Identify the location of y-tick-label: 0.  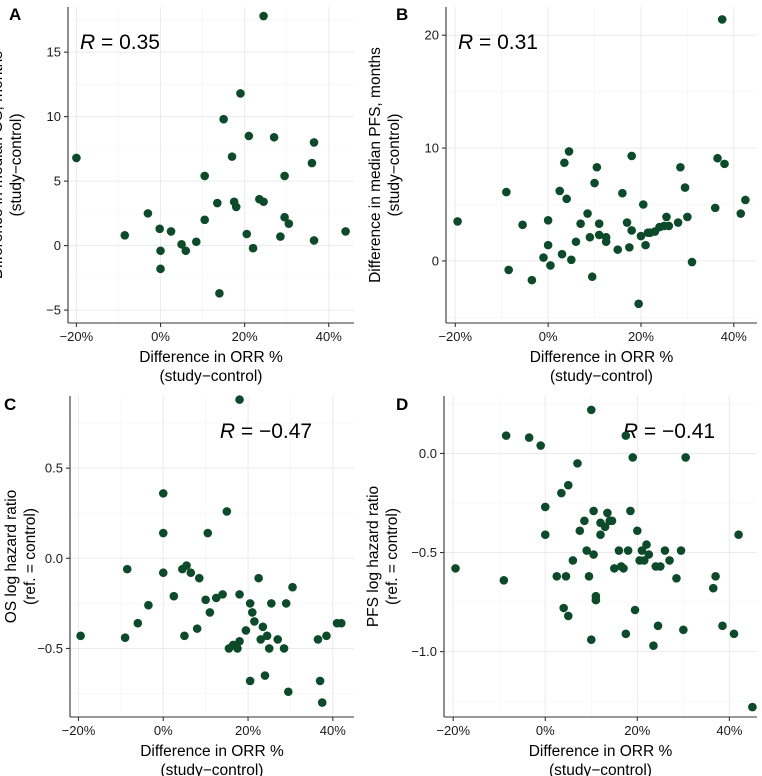
(57, 245).